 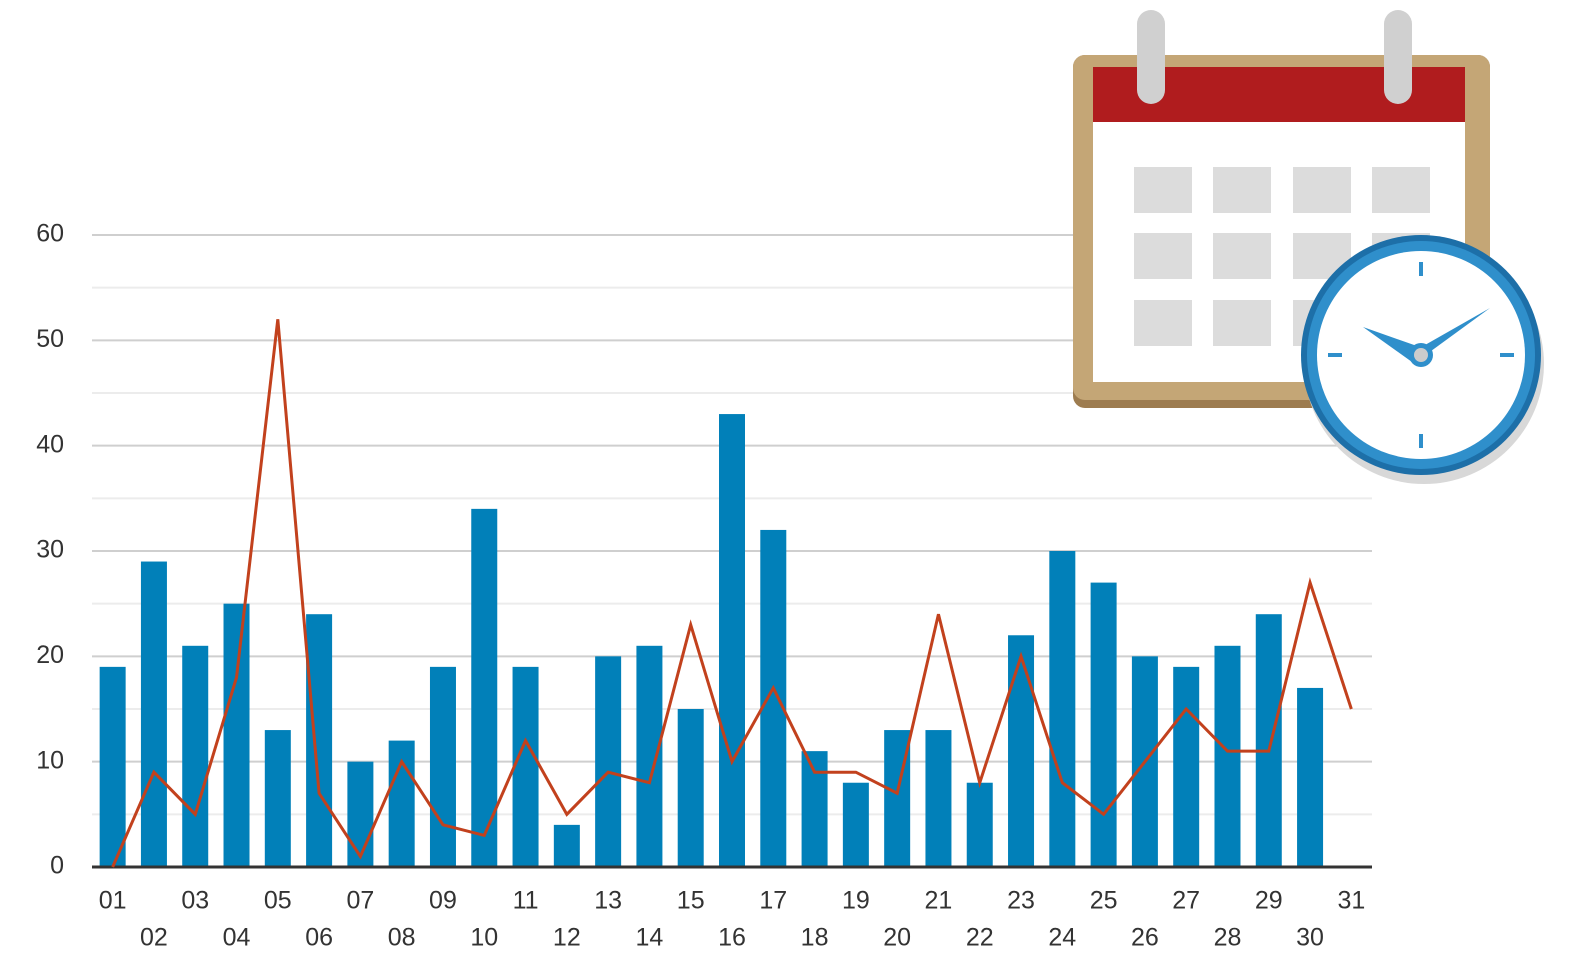 I want to click on y-tick-label: 30, so click(x=50, y=550).